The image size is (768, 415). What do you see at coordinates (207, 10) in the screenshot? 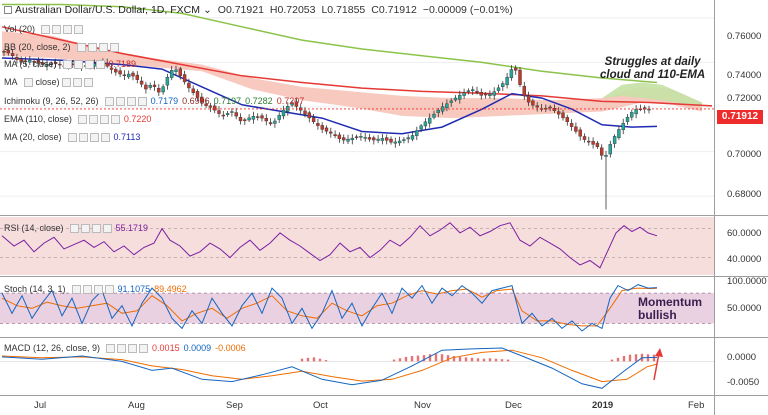
I see `chevron-down-icon: ⌄` at bounding box center [207, 10].